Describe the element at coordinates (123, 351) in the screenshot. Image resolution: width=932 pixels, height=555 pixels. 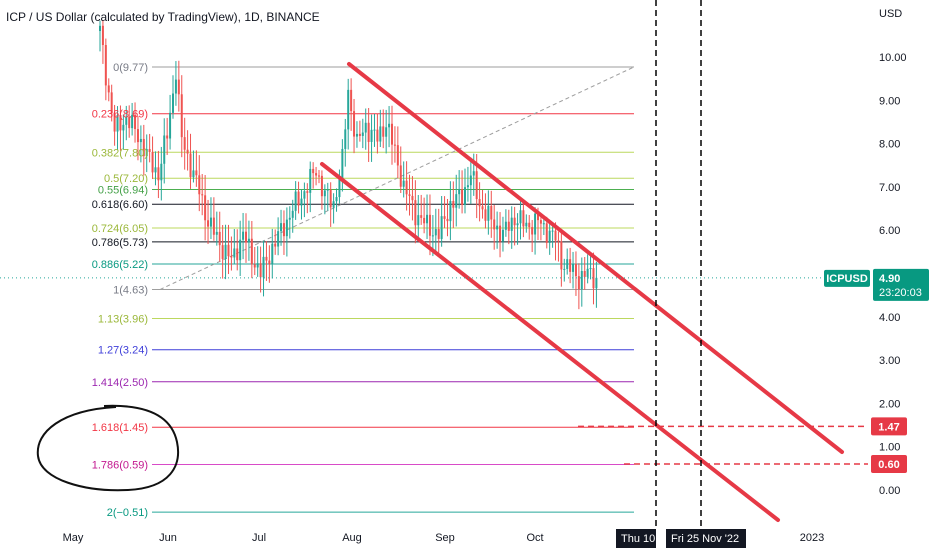
I see `fib-label: 1.27(3.24)` at that location.